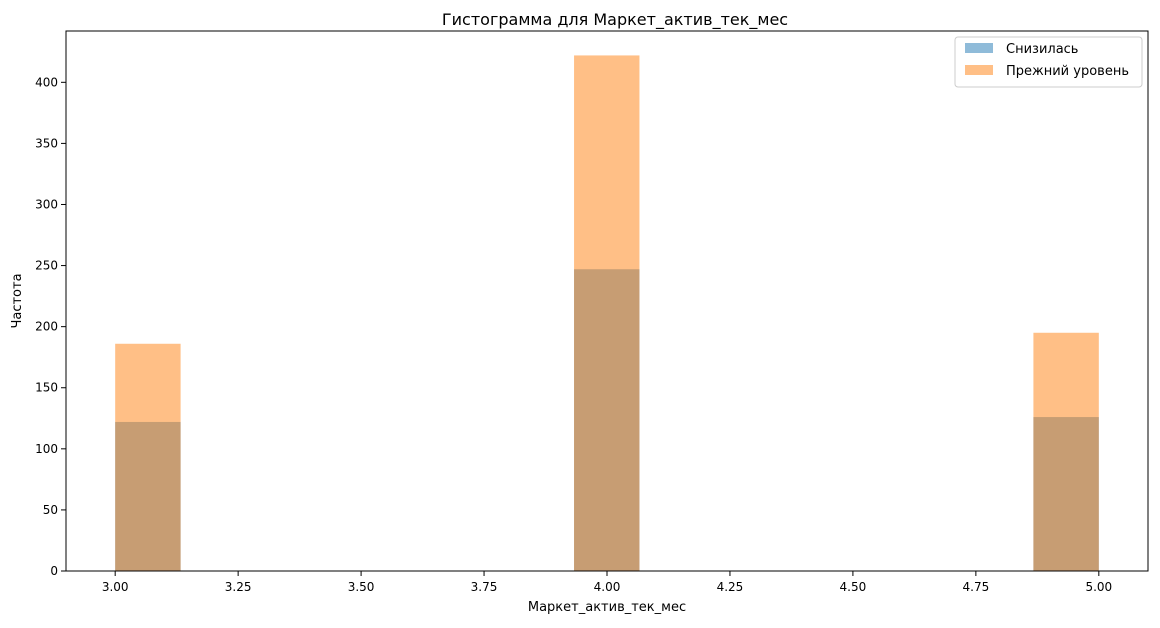  Describe the element at coordinates (615, 20) in the screenshot. I see `chart-title: Гистограмма для Маркет_актив_тек_мес` at that location.